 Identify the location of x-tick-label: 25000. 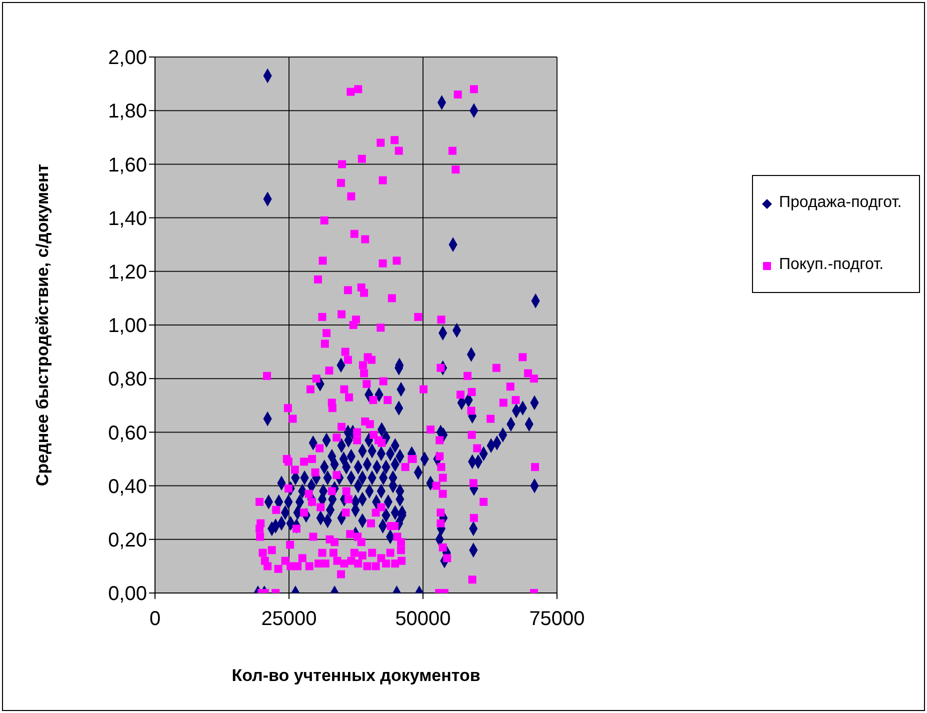
(289, 619).